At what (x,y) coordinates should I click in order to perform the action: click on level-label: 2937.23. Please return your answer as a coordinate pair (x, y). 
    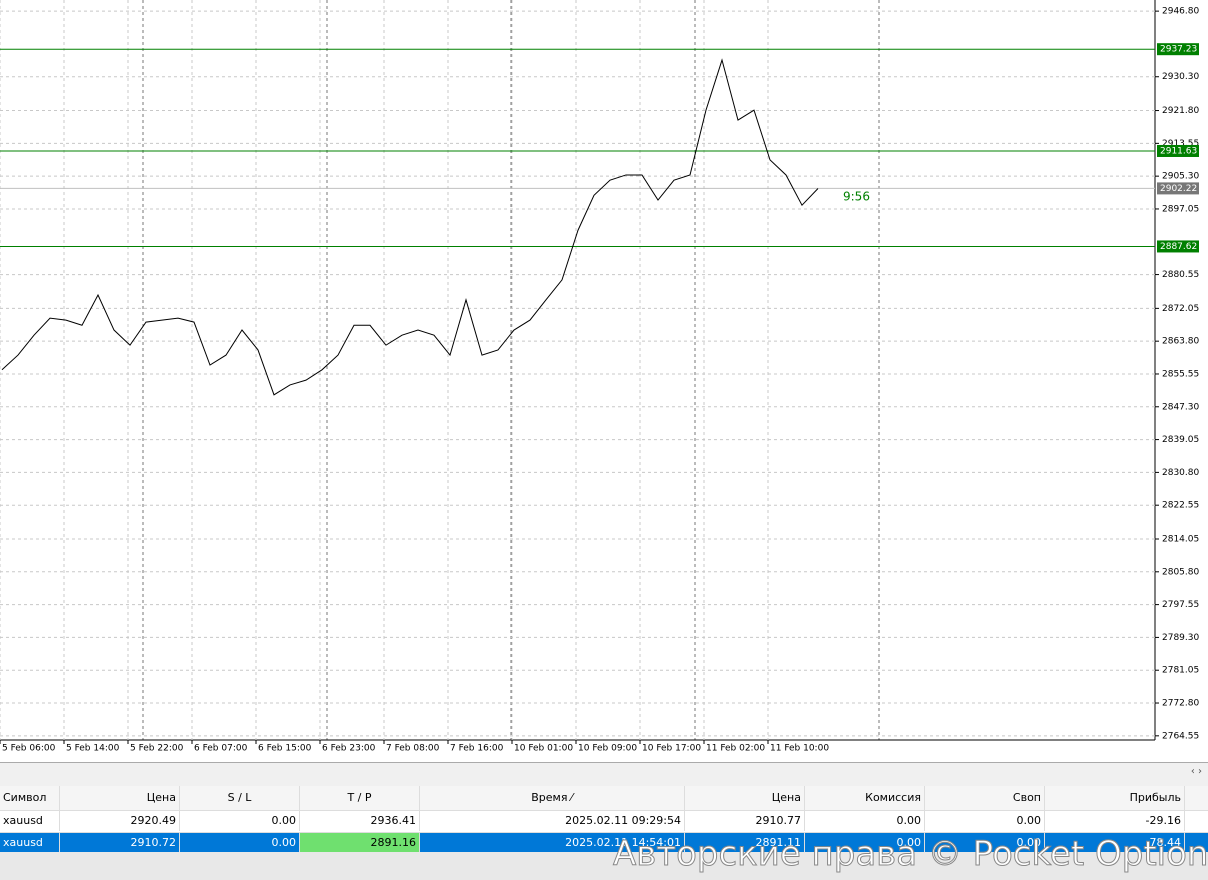
    Looking at the image, I should click on (1178, 50).